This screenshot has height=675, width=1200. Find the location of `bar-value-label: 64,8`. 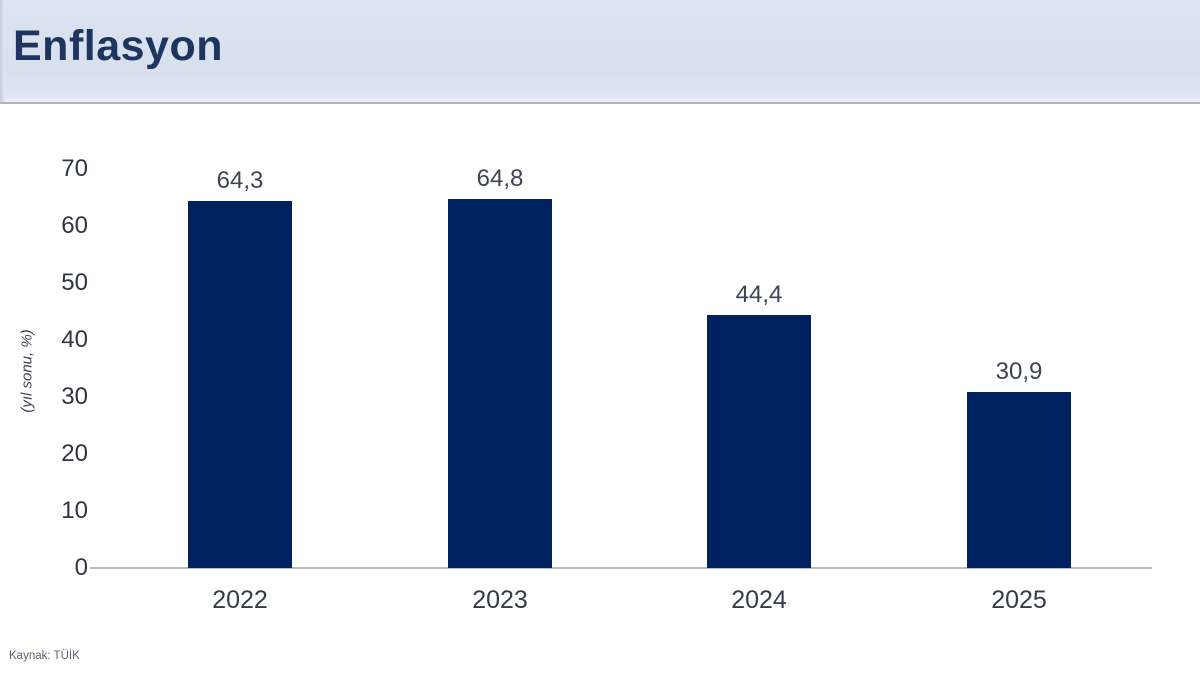

bar-value-label: 64,8 is located at coordinates (500, 178).